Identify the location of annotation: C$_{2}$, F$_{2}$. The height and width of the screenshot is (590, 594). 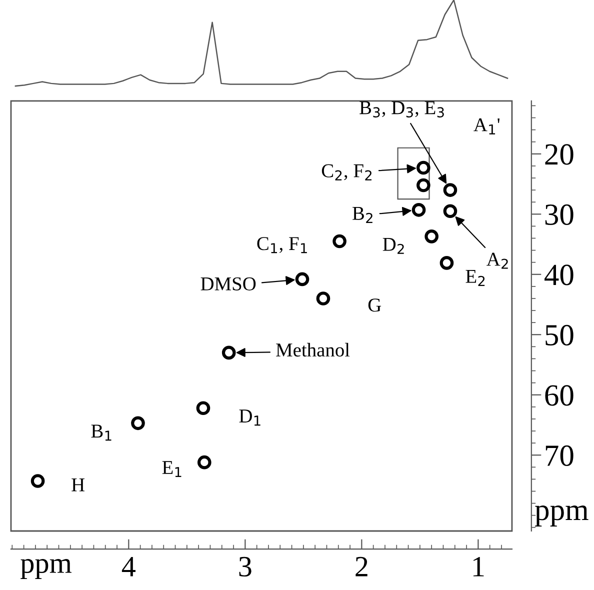
(347, 172).